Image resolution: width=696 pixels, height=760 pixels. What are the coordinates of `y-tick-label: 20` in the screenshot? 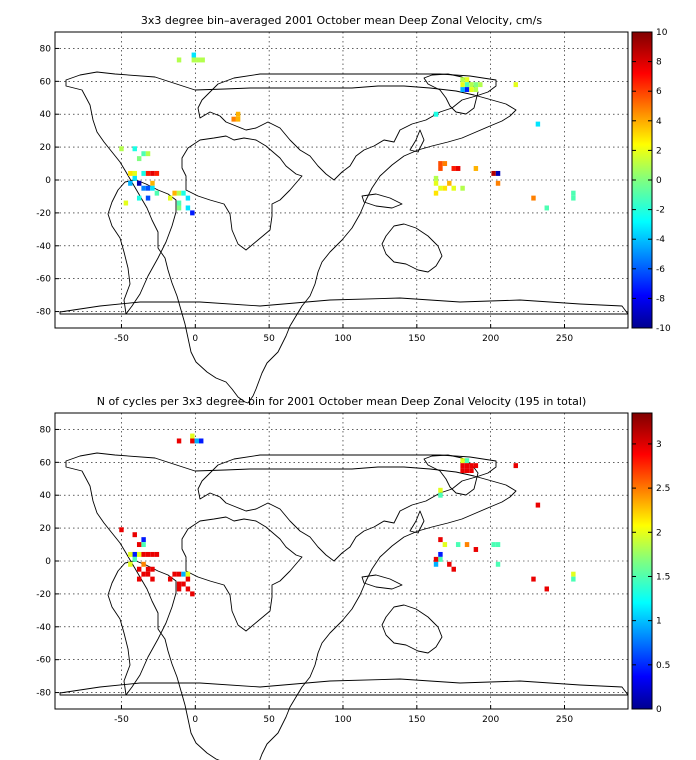 It's located at (46, 148).